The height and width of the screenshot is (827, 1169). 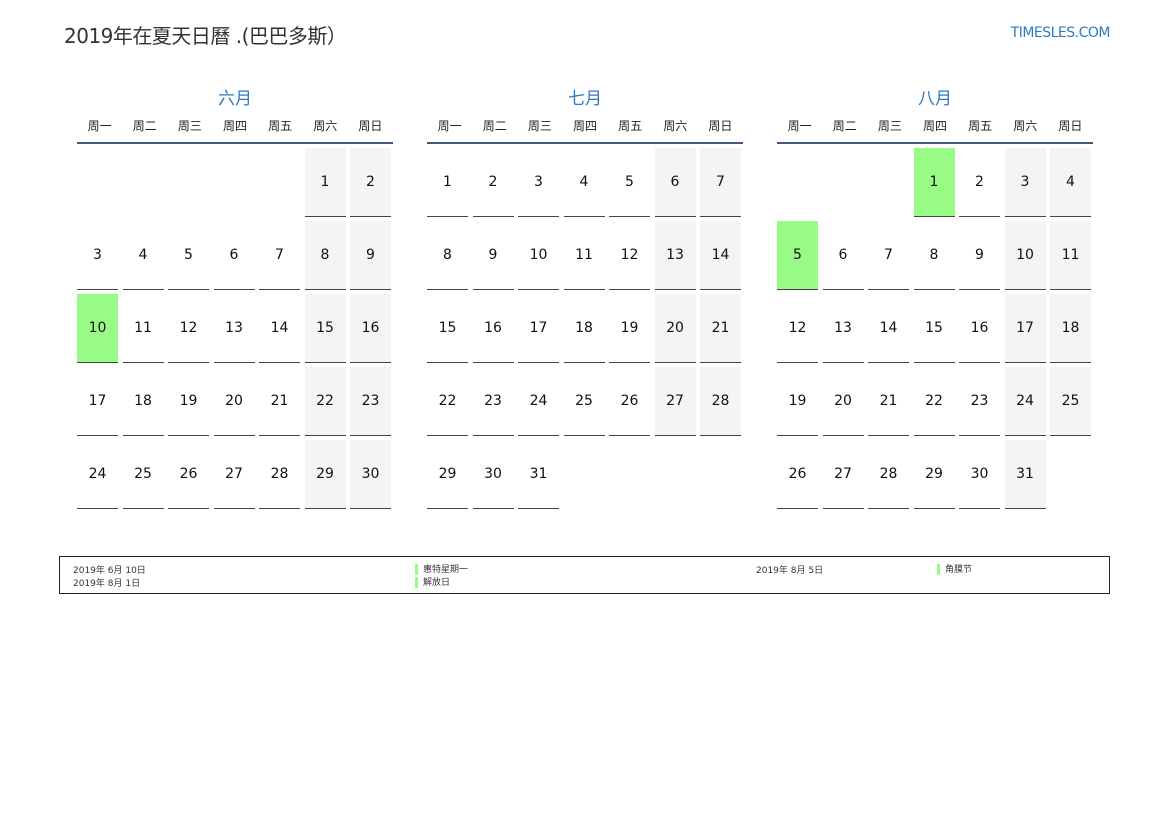 What do you see at coordinates (630, 126) in the screenshot?
I see `weekday-label: 周五` at bounding box center [630, 126].